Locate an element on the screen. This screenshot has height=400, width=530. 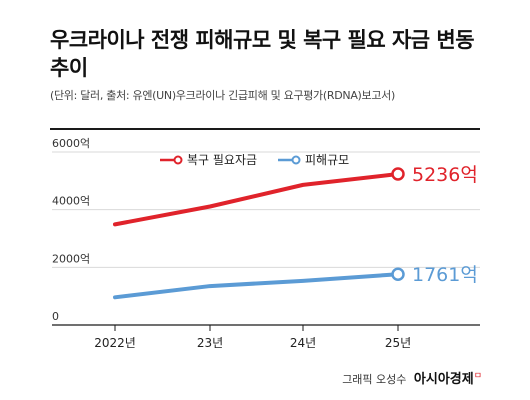
footer-brand: 아시아경제 is located at coordinates (443, 379).